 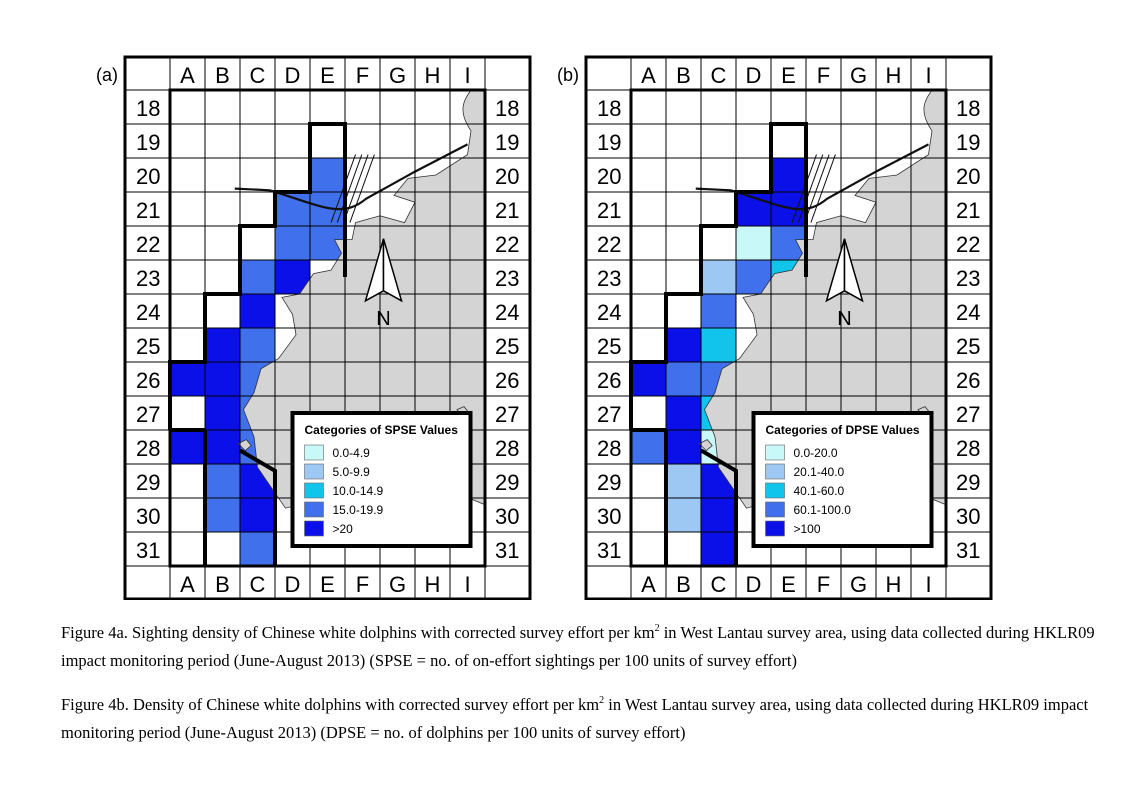 I want to click on legend-title: Categories of SPSE Values, so click(x=382, y=430).